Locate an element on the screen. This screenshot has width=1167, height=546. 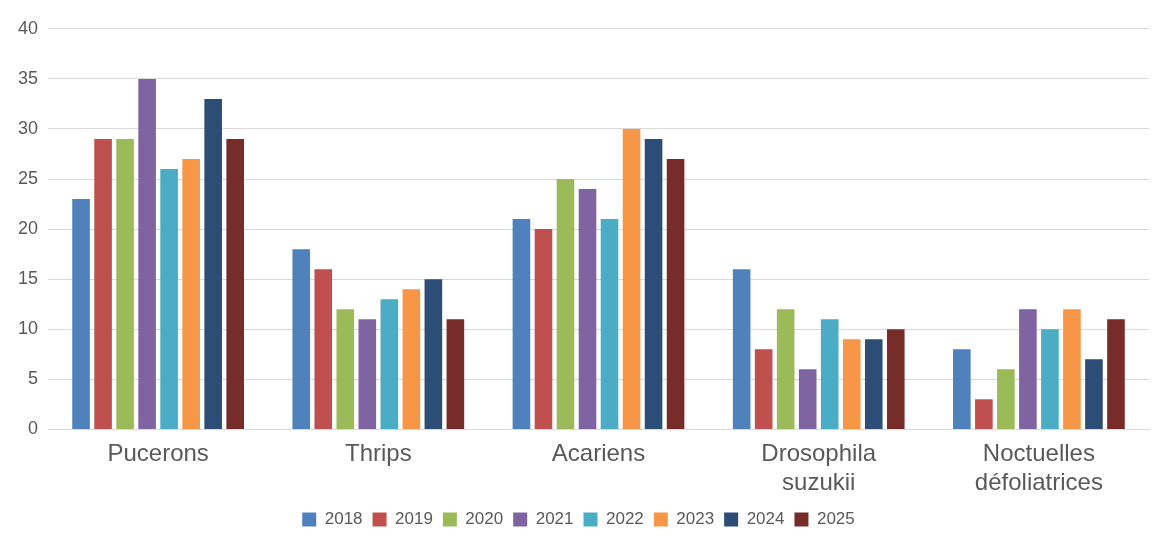
x-tick-label: Pucerons is located at coordinates (158, 453).